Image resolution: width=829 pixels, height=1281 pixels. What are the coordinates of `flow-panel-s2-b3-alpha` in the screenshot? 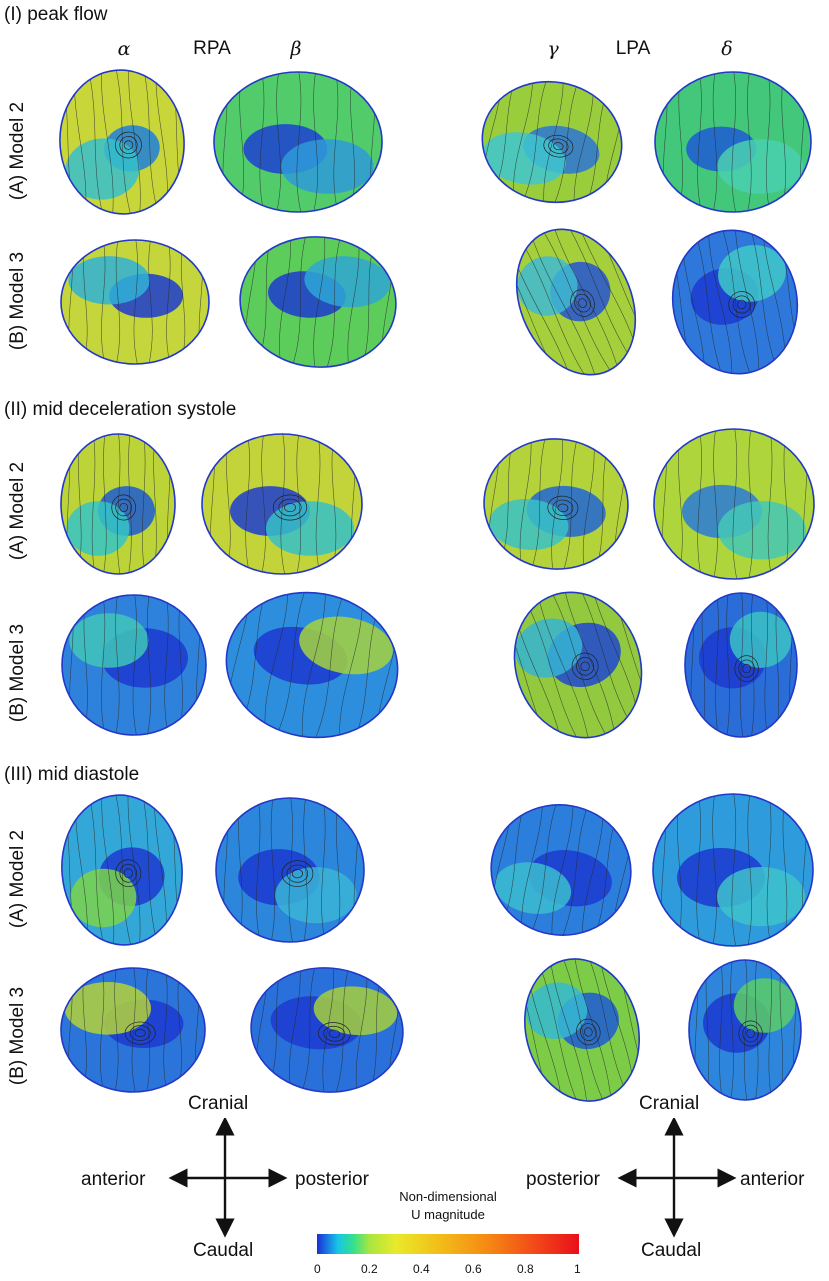 It's located at (134, 665).